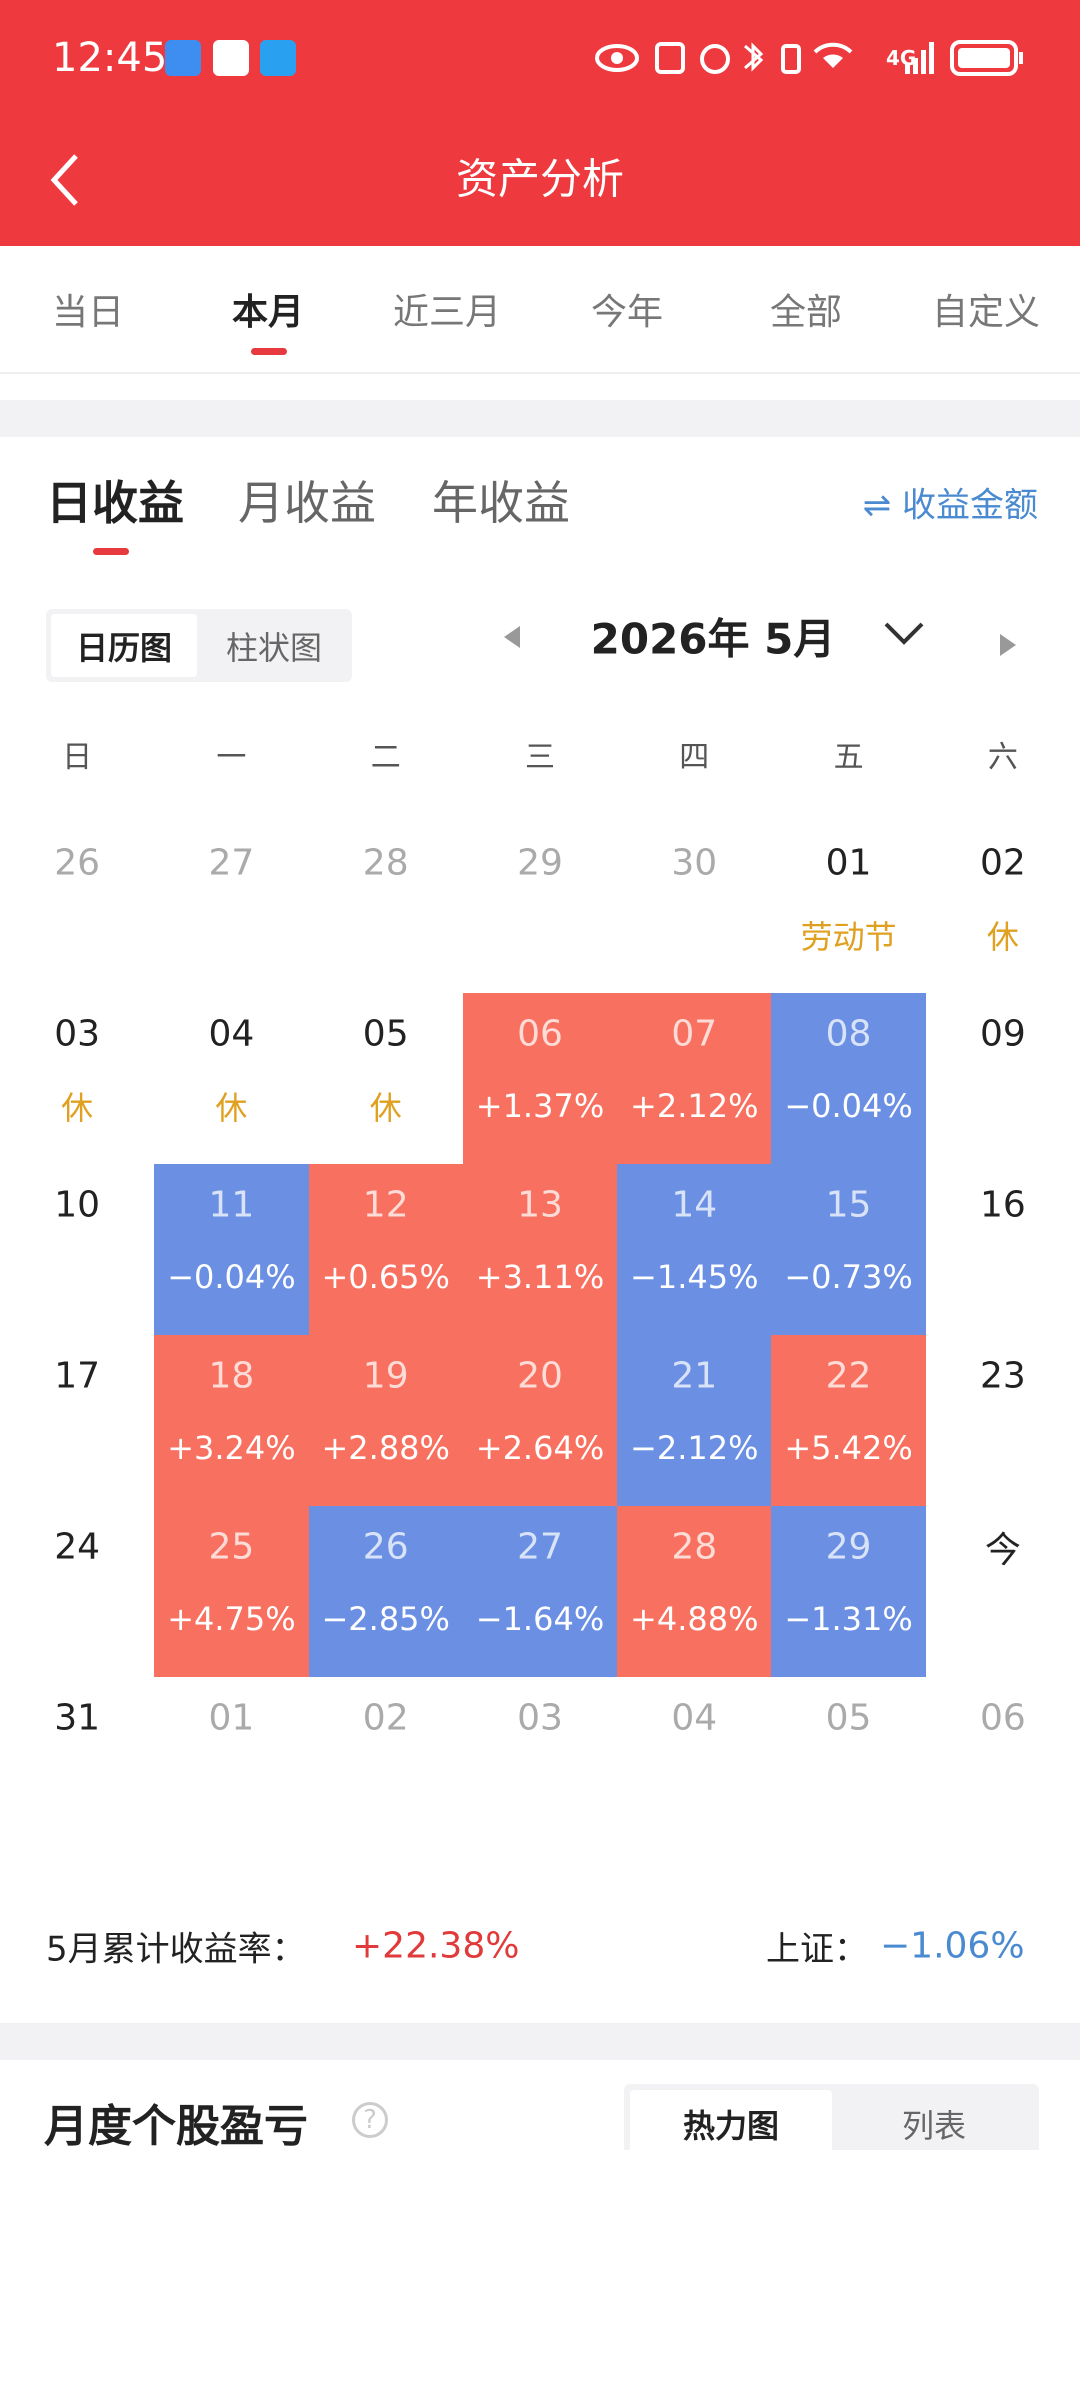 This screenshot has width=1080, height=2400. What do you see at coordinates (764, 58) in the screenshot?
I see `status-icons` at bounding box center [764, 58].